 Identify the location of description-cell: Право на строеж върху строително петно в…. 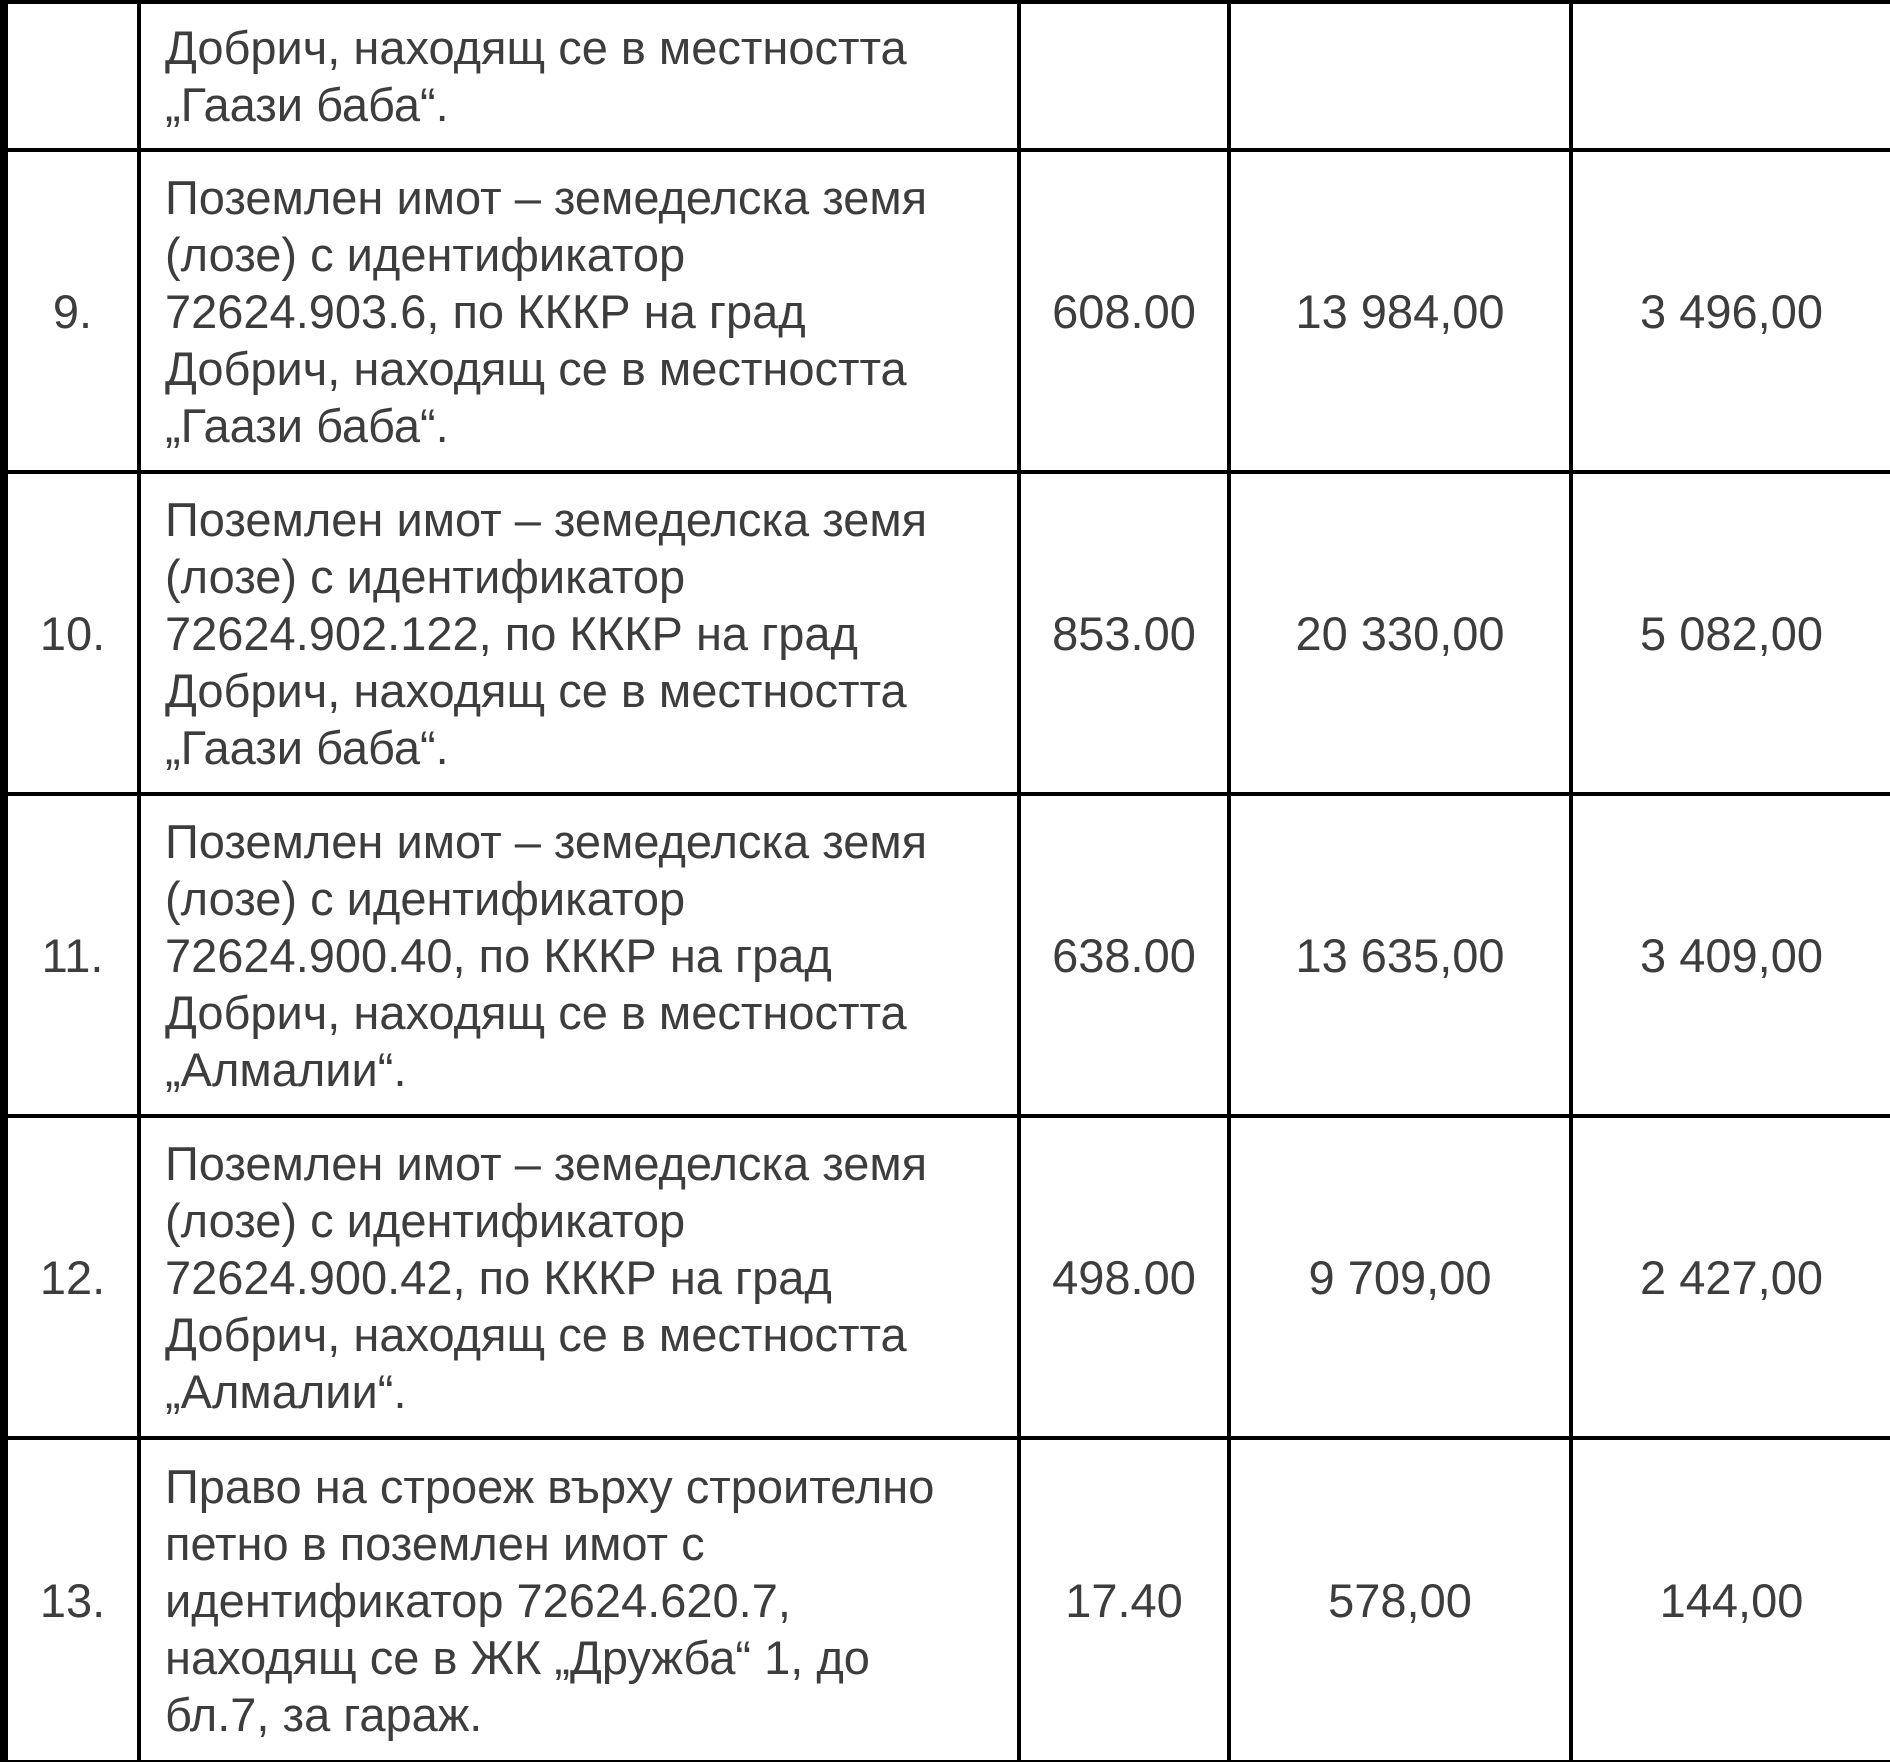
(579, 1599).